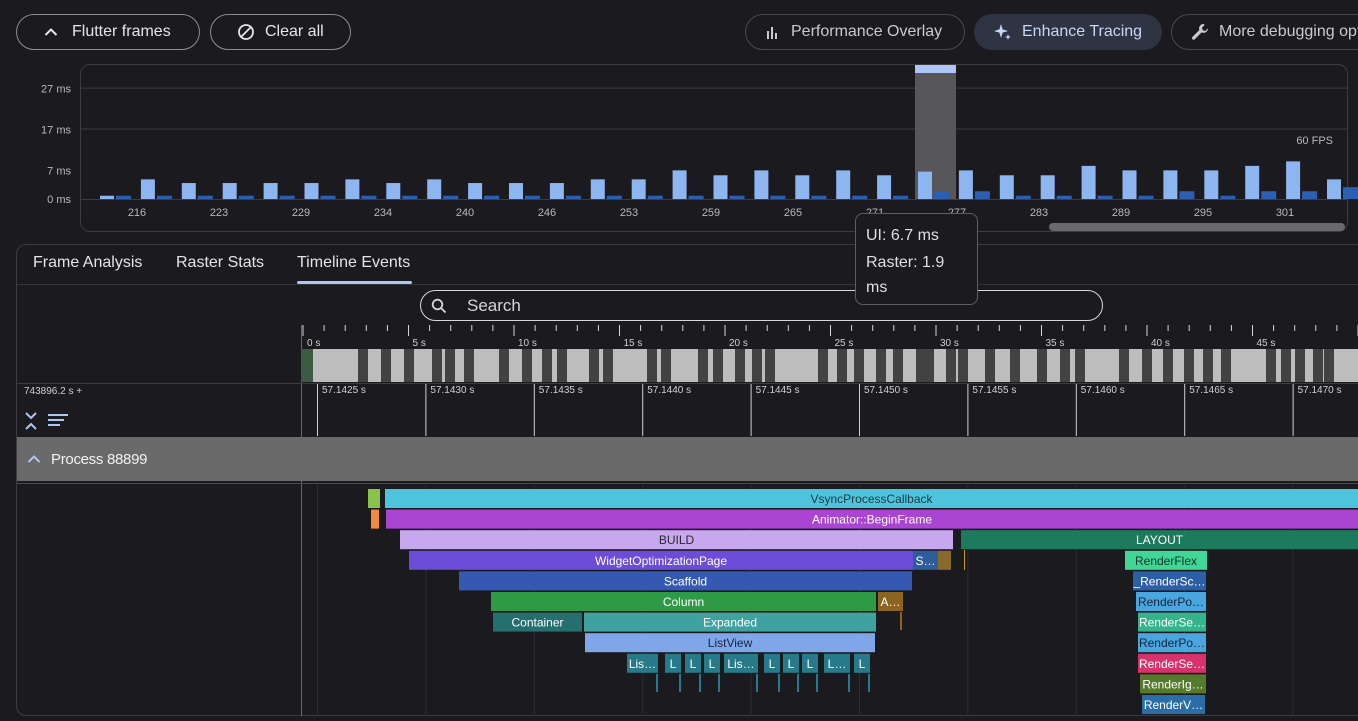  I want to click on performance-overlay-button: Performance Overlay, so click(855, 32).